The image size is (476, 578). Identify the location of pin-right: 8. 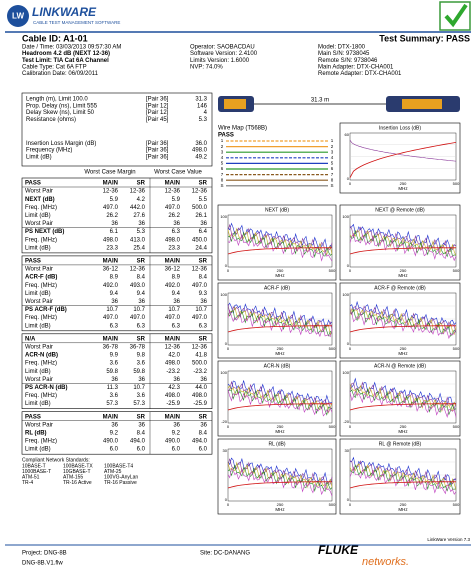
(332, 179).